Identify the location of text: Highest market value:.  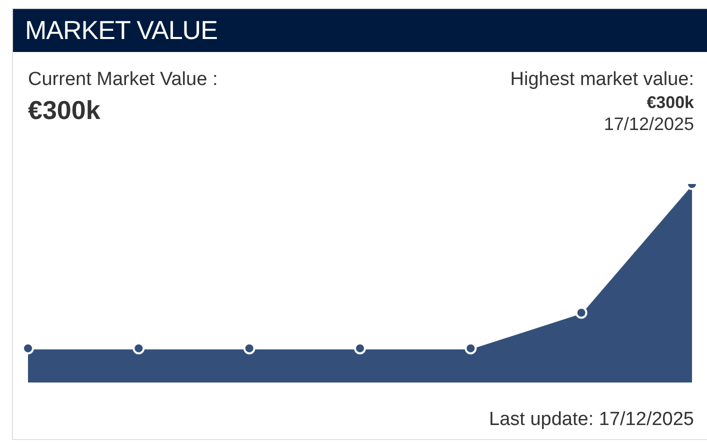
(602, 80).